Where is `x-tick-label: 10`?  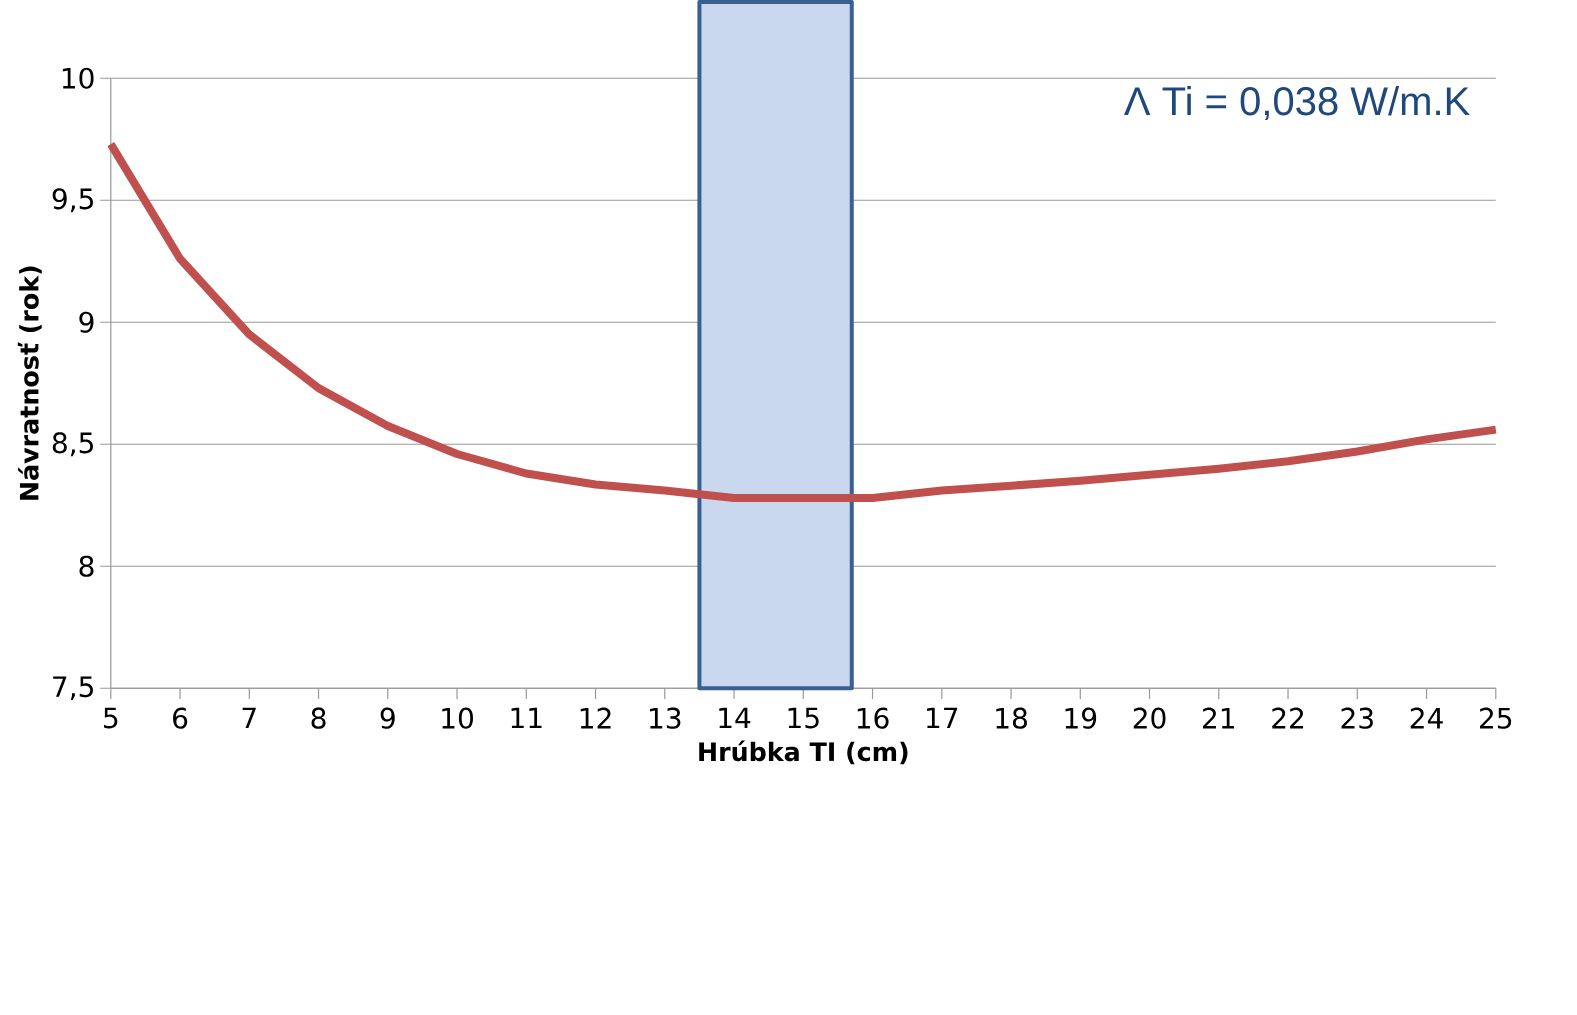
x-tick-label: 10 is located at coordinates (457, 718).